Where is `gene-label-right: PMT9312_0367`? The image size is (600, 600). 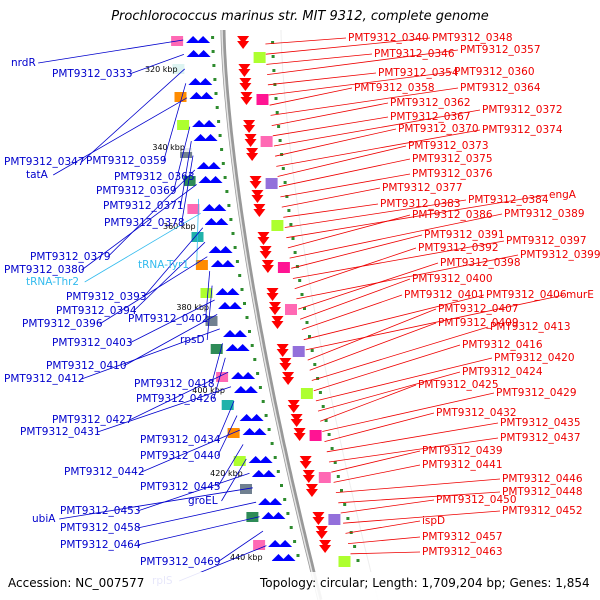 gene-label-right: PMT9312_0367 is located at coordinates (430, 117).